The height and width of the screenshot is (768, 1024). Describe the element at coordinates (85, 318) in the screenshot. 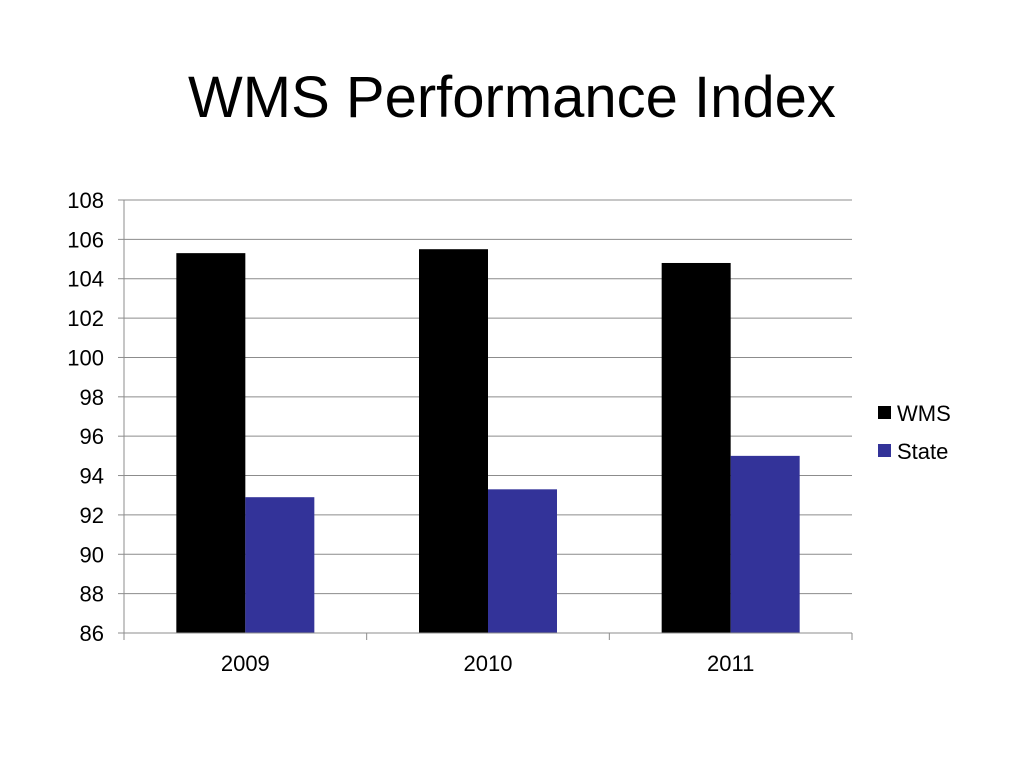

I see `y-tick-label: 102` at that location.